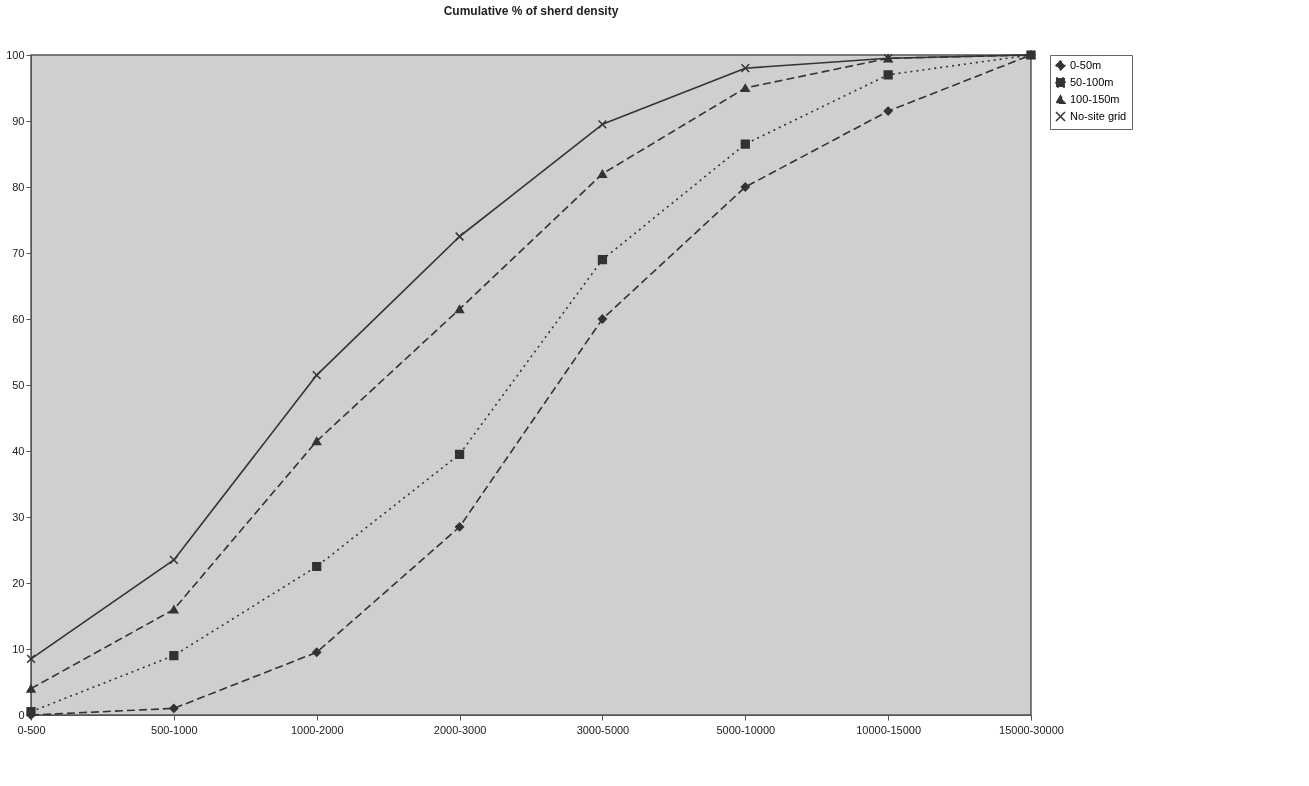 The width and height of the screenshot is (1309, 786). Describe the element at coordinates (460, 729) in the screenshot. I see `x-tick-label: 2000-3000` at that location.